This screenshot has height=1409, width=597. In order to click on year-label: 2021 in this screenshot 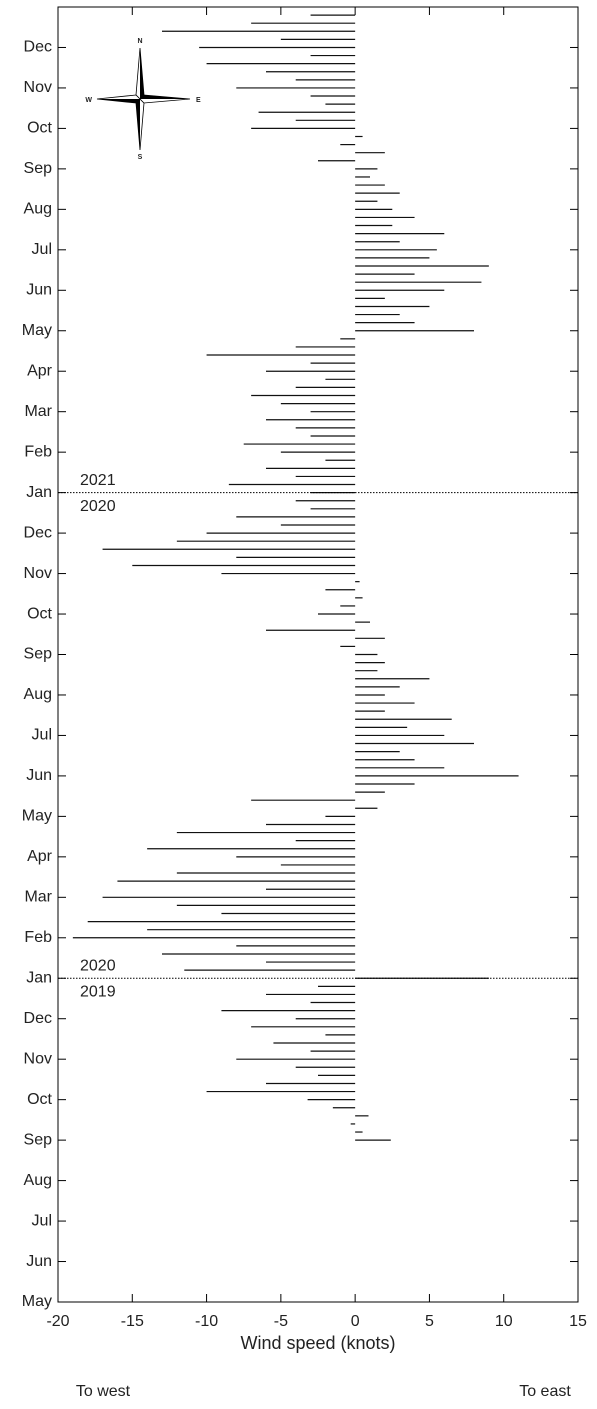, I will do `click(98, 480)`.